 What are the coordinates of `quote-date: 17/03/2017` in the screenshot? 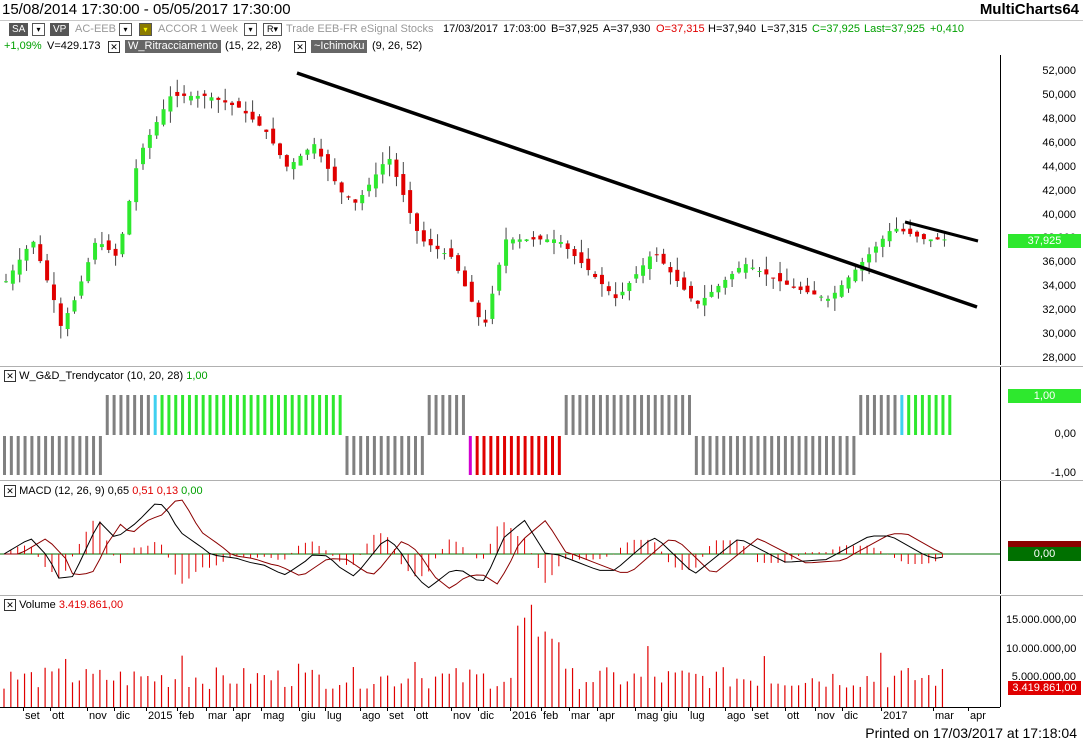 It's located at (471, 29).